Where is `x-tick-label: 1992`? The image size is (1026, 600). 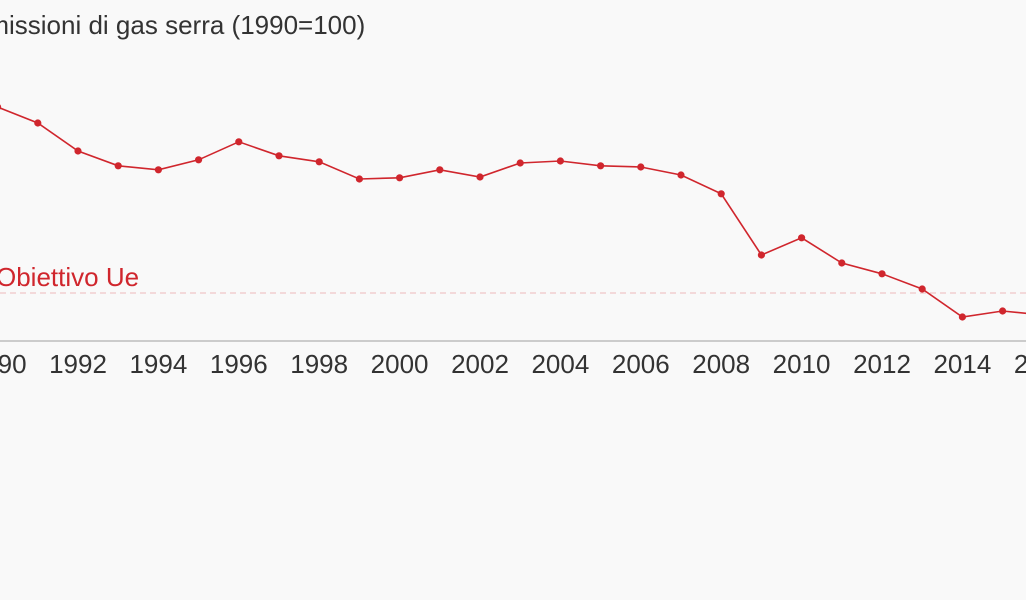
x-tick-label: 1992 is located at coordinates (78, 364).